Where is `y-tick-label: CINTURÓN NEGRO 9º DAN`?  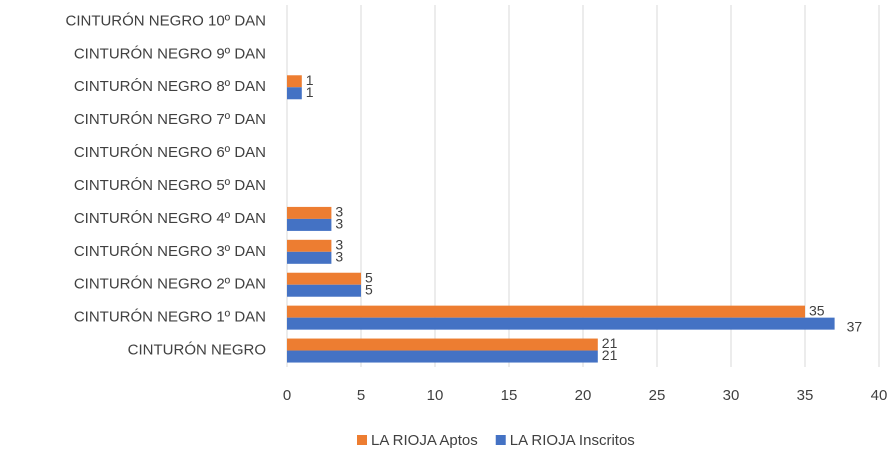 y-tick-label: CINTURÓN NEGRO 9º DAN is located at coordinates (170, 53).